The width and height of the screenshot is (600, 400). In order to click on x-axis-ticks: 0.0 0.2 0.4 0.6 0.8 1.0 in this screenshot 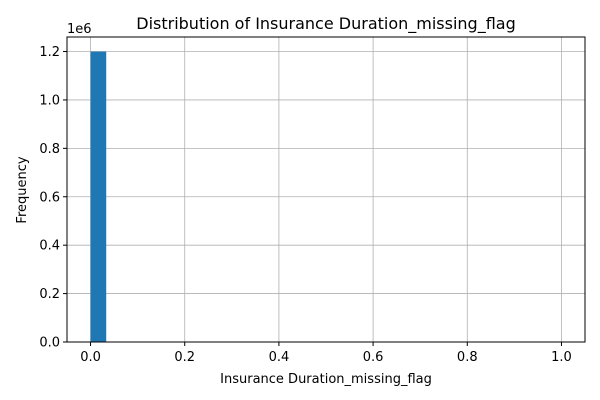, I will do `click(326, 353)`.